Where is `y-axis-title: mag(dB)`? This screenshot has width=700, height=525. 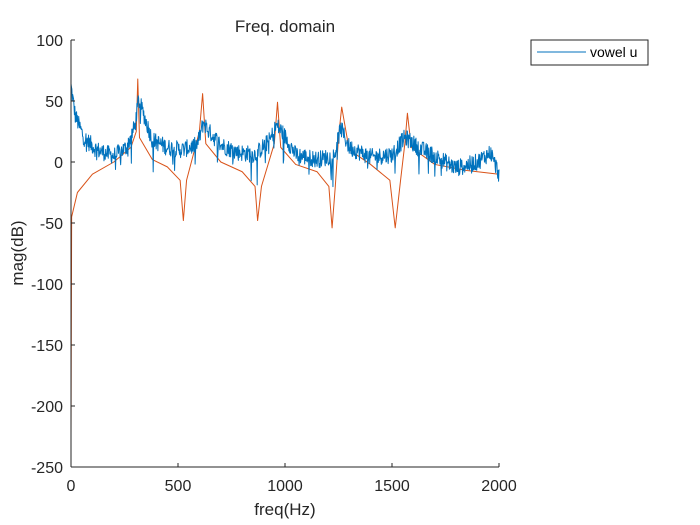
y-axis-title: mag(dB) is located at coordinates (17, 252).